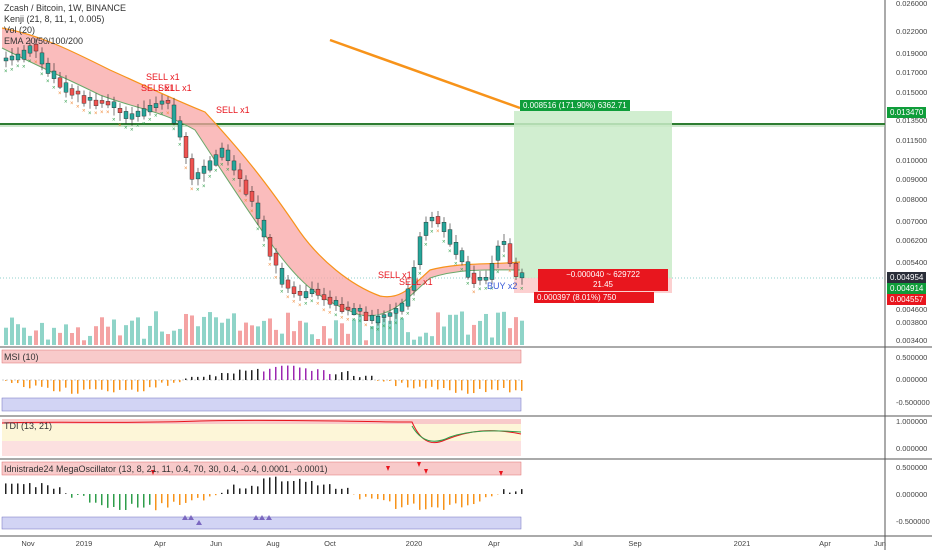 The height and width of the screenshot is (550, 932). Describe the element at coordinates (575, 105) in the screenshot. I see `target-label: 0.008516 (171.90%) 6362.71` at that location.